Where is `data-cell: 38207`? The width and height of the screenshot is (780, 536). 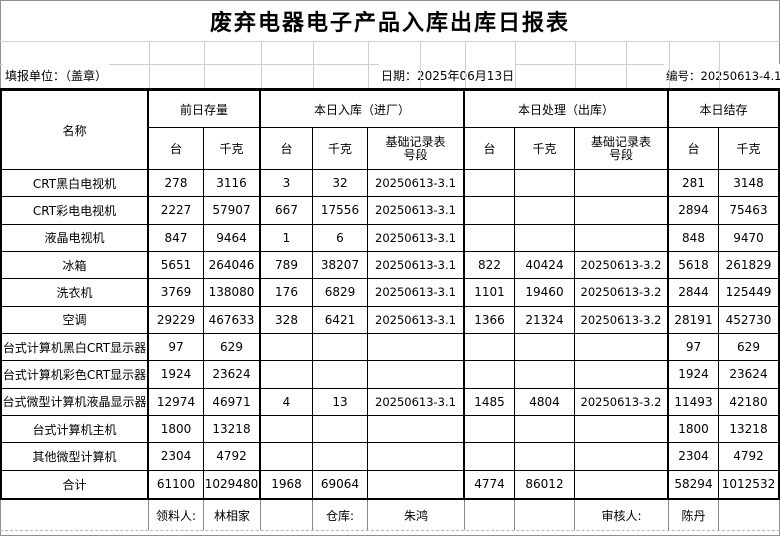 data-cell: 38207 is located at coordinates (340, 266).